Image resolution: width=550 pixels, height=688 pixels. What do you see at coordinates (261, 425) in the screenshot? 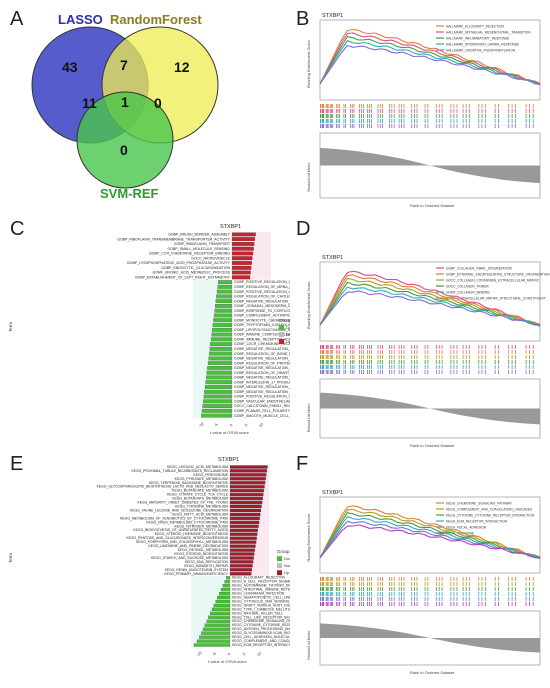
I see `gsva-tick-label: 10` at bounding box center [261, 425].